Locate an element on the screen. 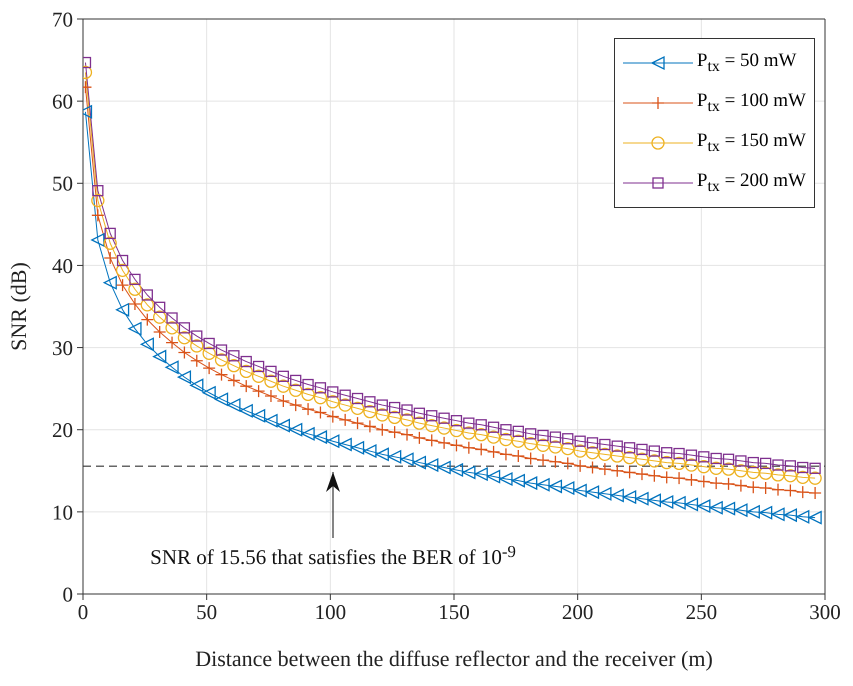 The height and width of the screenshot is (686, 853). y-tick-label: 70 is located at coordinates (62, 19).